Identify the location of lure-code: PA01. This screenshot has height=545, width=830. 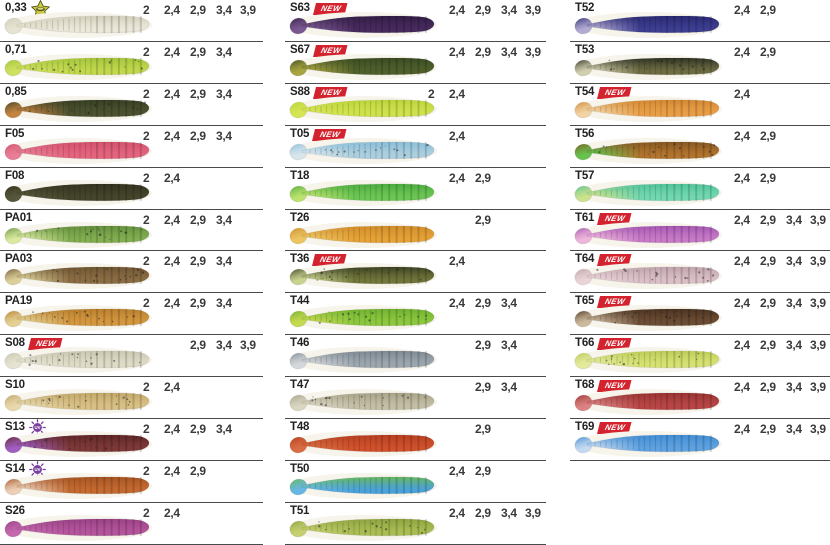
(19, 217).